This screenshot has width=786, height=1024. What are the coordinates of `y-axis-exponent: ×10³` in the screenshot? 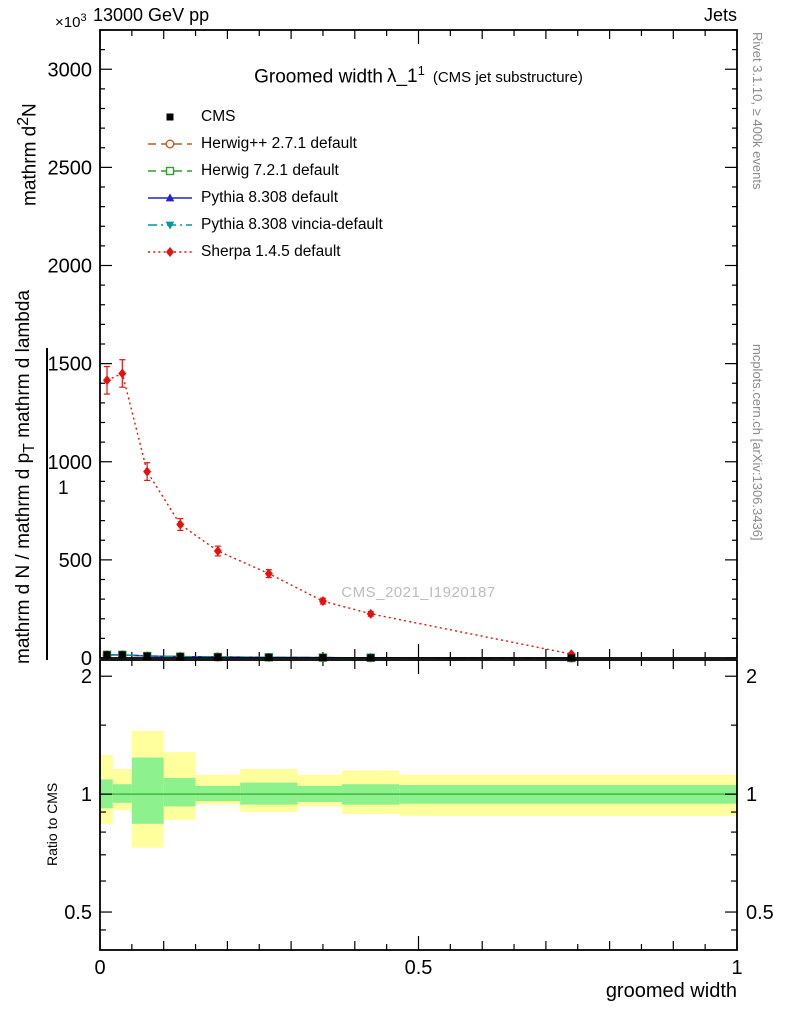 It's located at (71, 21).